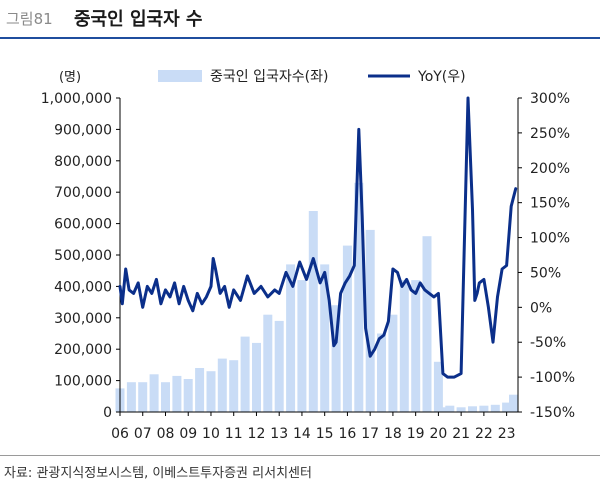 Image resolution: width=615 pixels, height=493 pixels. I want to click on x-tick-label: 06, so click(120, 434).